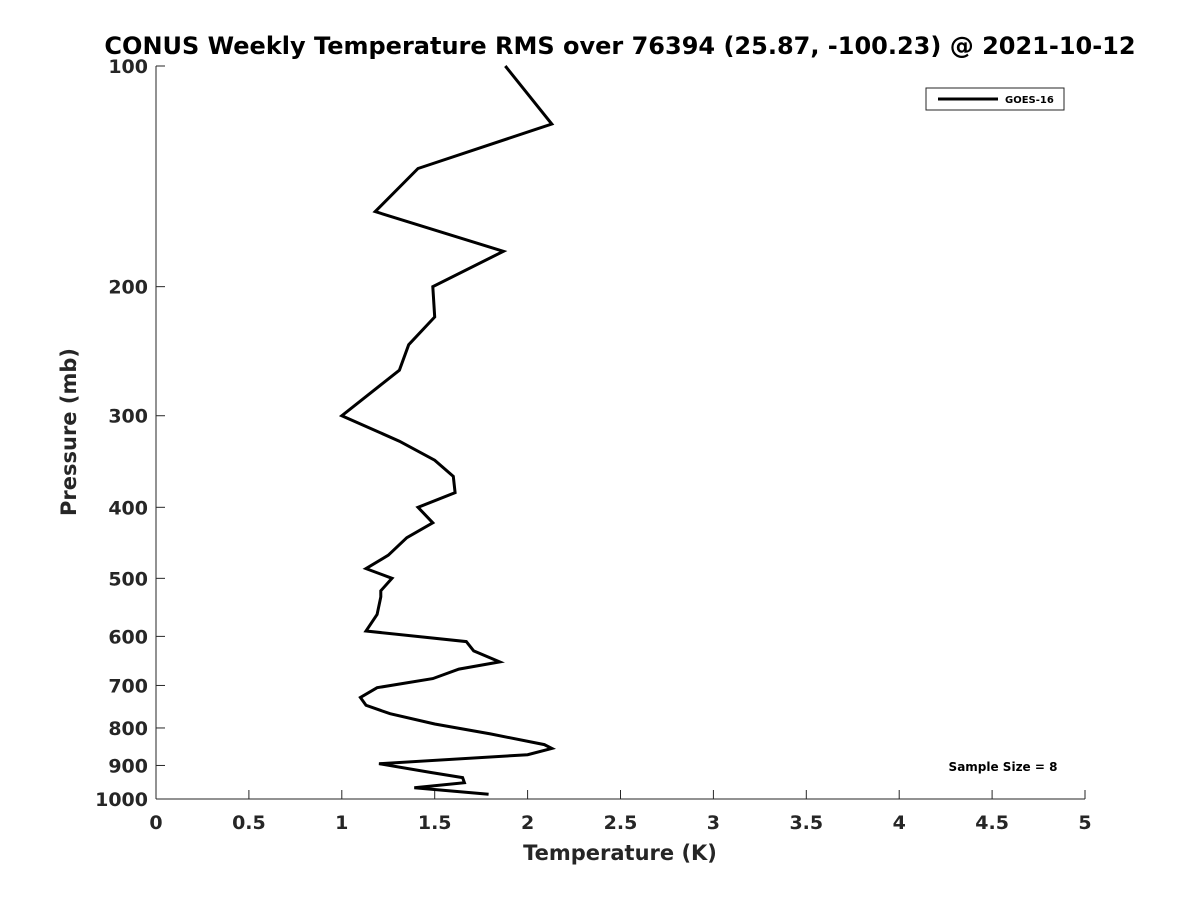  I want to click on x-tick-label: 4.5, so click(992, 823).